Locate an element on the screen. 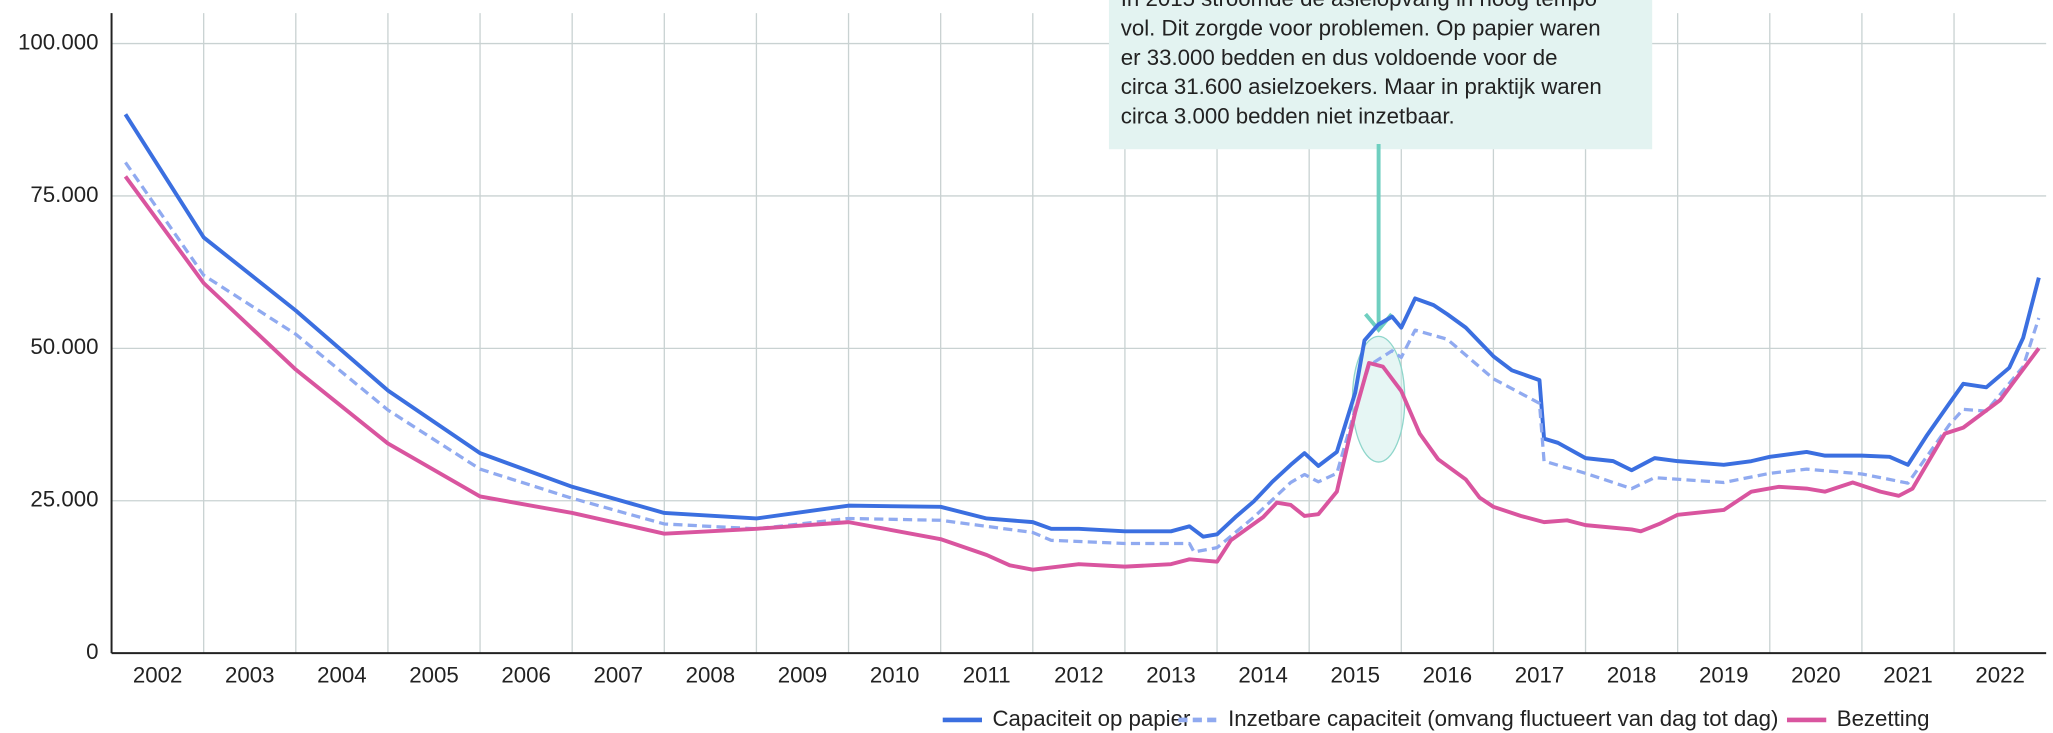 The height and width of the screenshot is (733, 2053). y-tick-label: 75.000 is located at coordinates (64, 194).